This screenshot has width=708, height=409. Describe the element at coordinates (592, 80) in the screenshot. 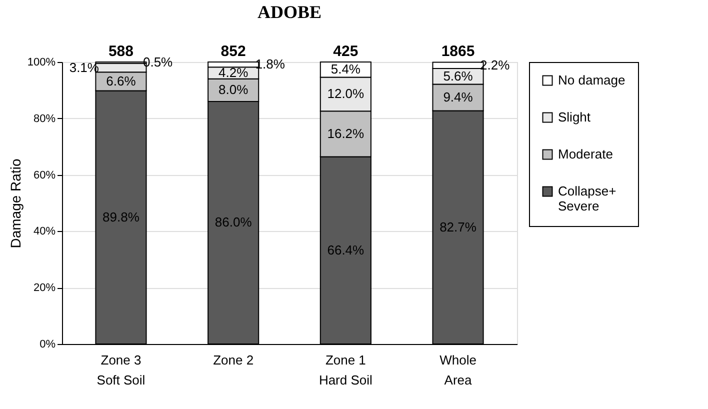

I see `legend-label: No damage` at that location.